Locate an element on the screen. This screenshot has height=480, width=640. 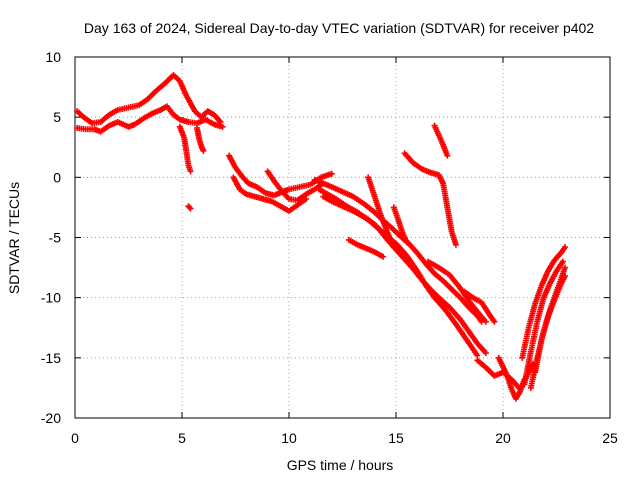
series-track-20-dip is located at coordinates (511, 378).